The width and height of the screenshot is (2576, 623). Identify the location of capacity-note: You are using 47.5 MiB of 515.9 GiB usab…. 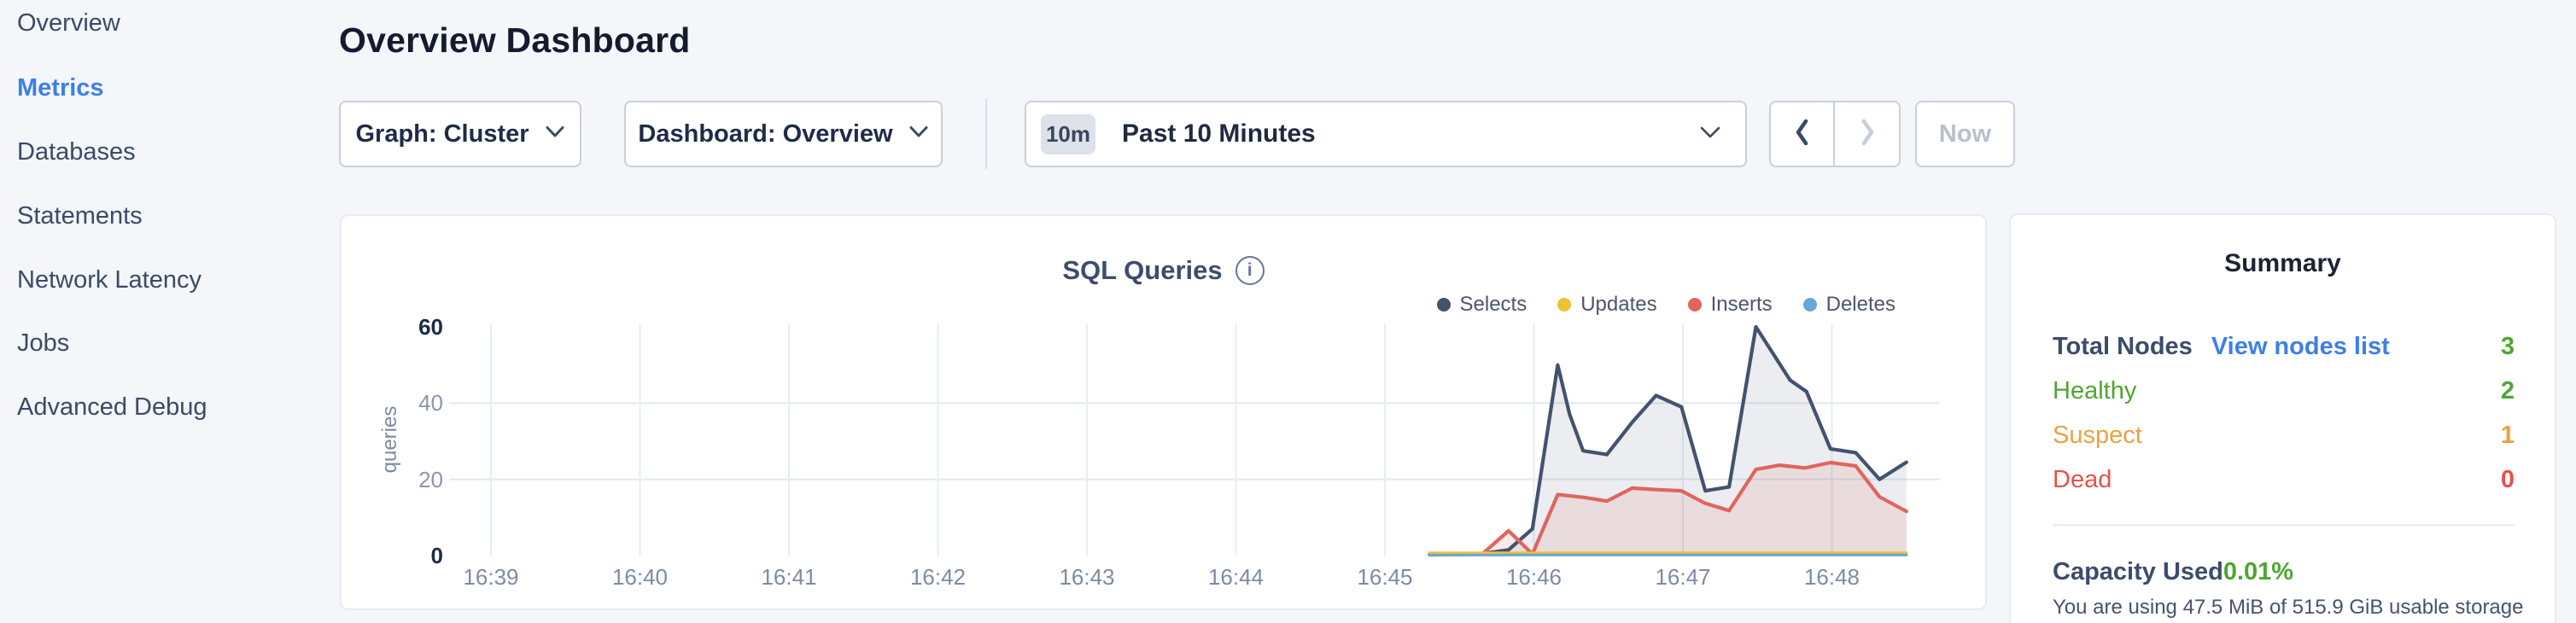
(2288, 609).